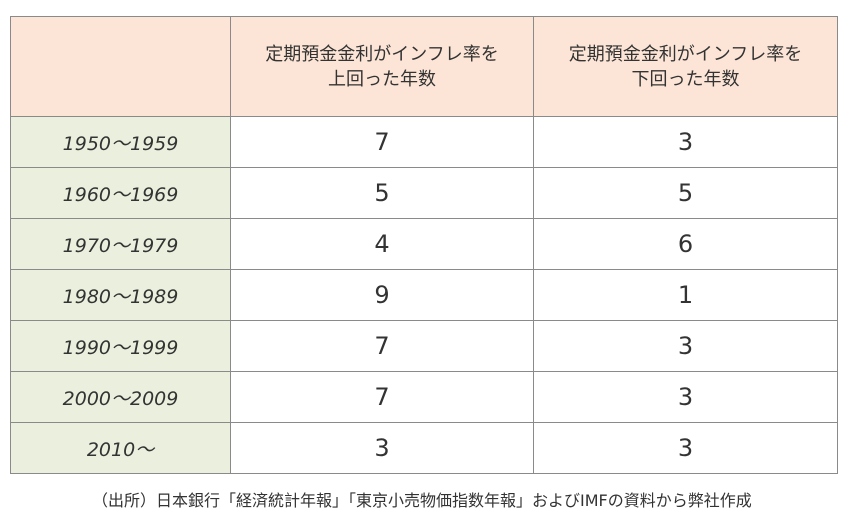 The height and width of the screenshot is (526, 851). I want to click on corner-cell, so click(120, 66).